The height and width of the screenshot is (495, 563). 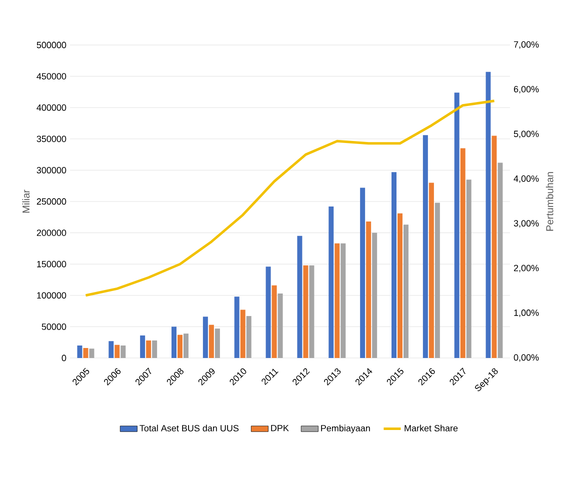 I want to click on y2-tick-label: 5,00%, so click(x=526, y=134).